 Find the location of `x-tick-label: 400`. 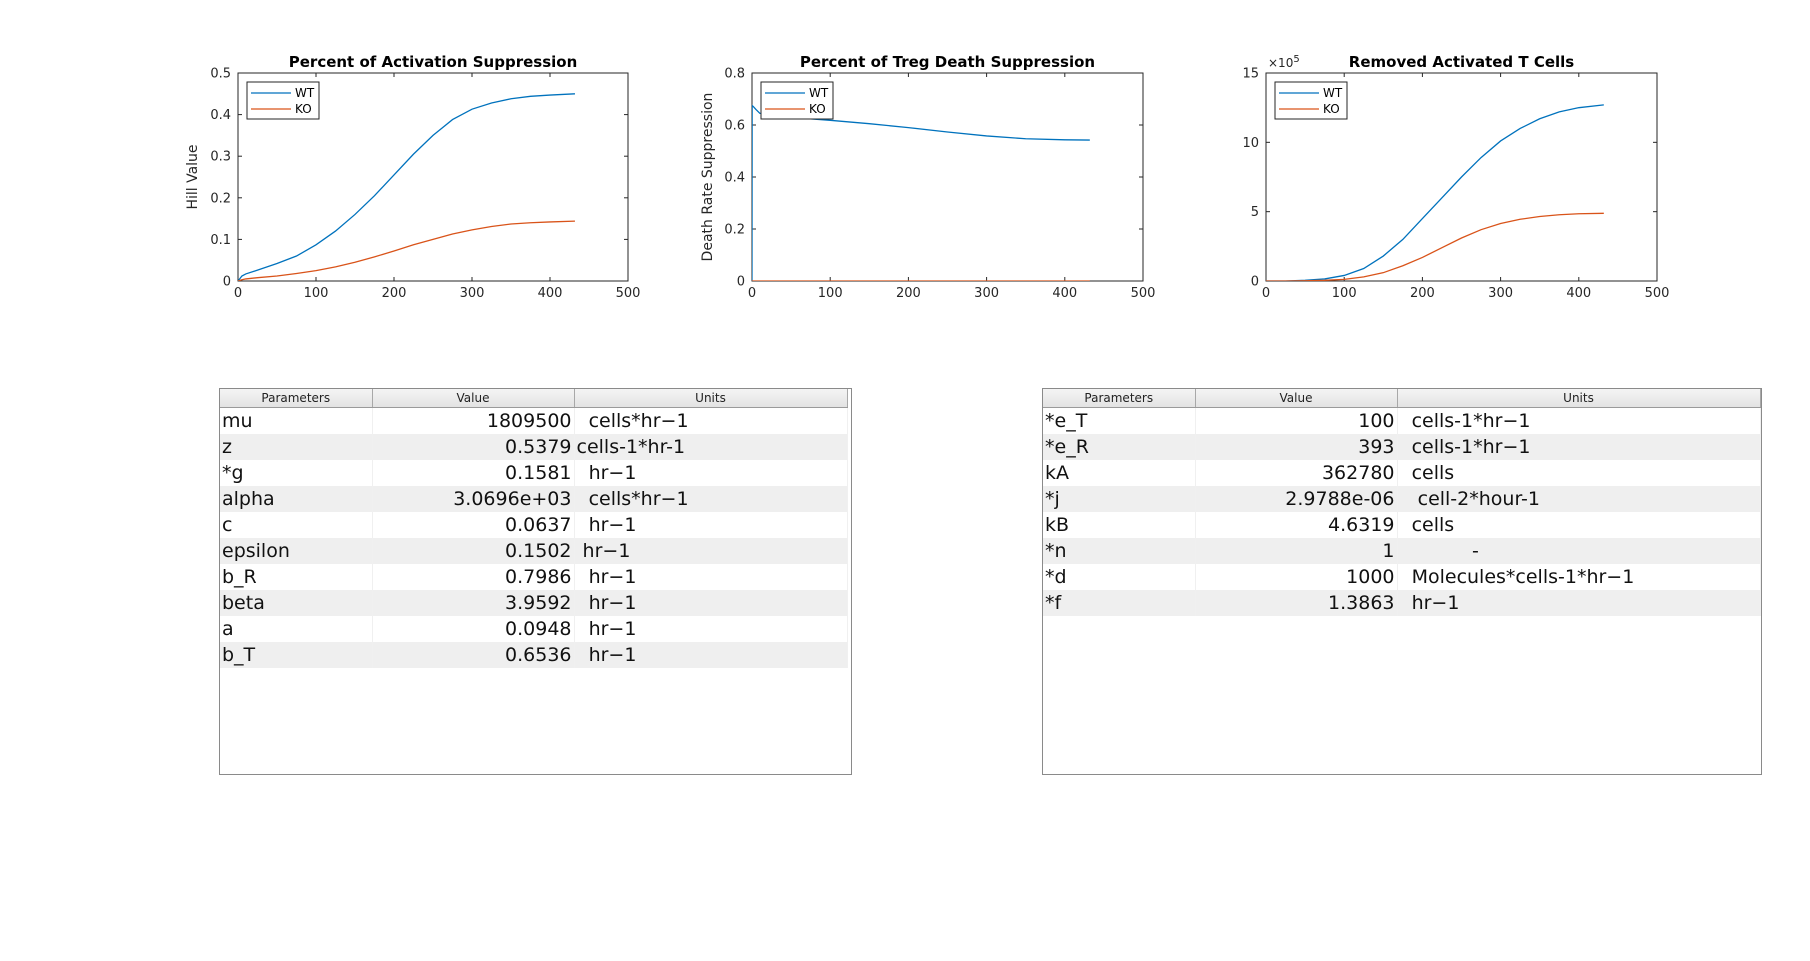

x-tick-label: 400 is located at coordinates (1578, 293).